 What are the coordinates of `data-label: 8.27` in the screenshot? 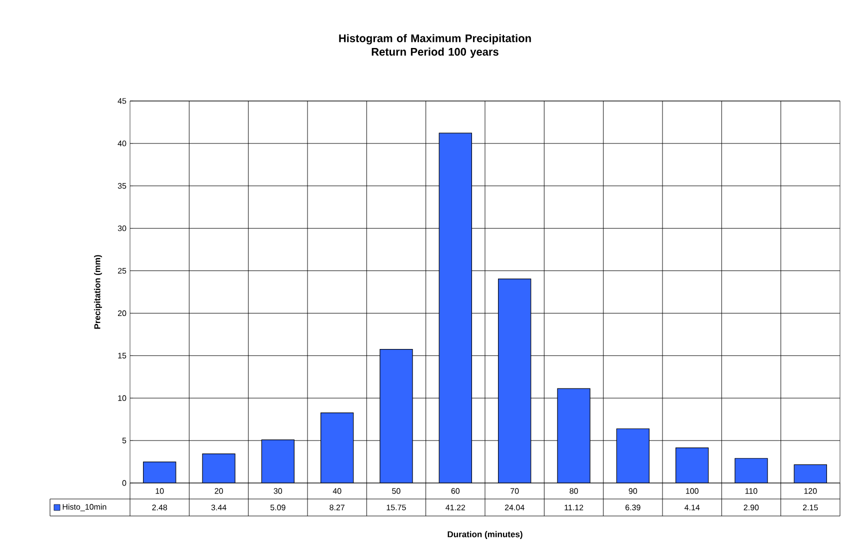 It's located at (337, 507).